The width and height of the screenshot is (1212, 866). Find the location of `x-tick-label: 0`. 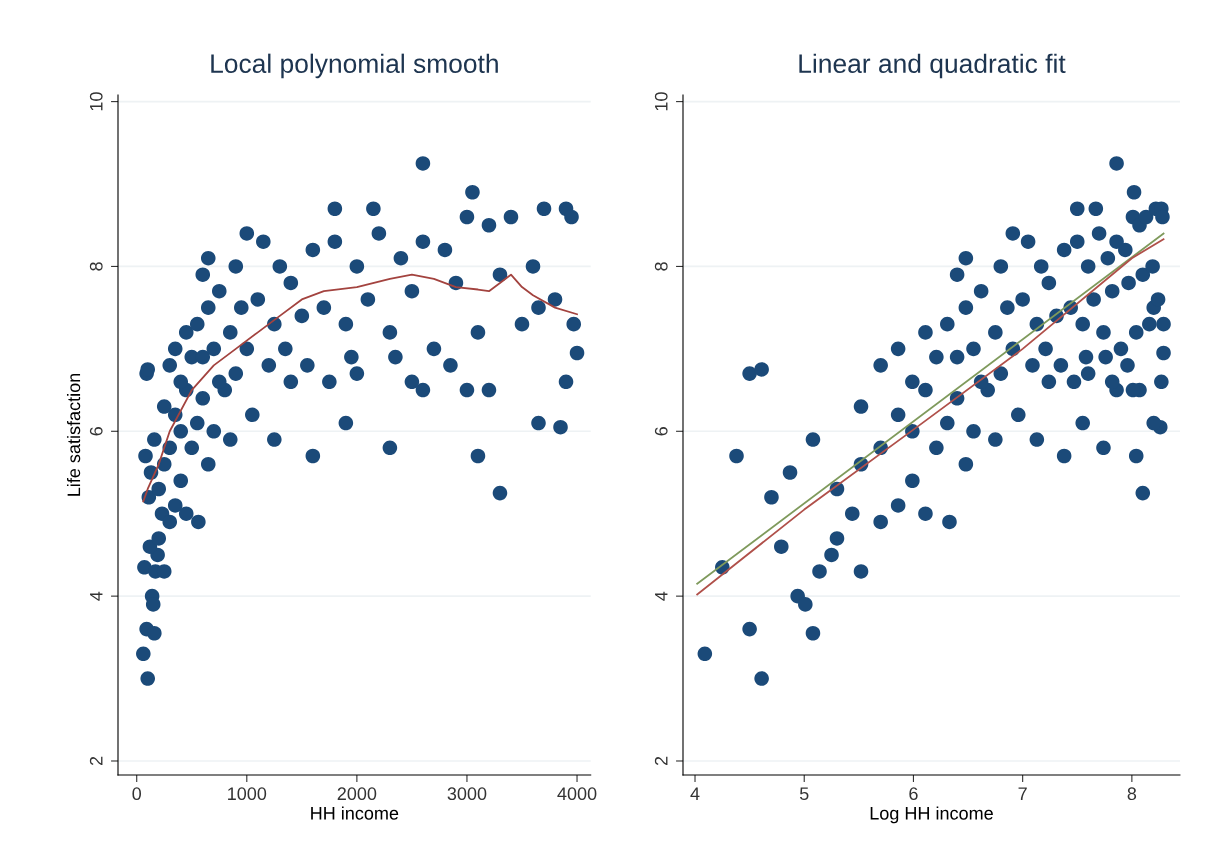

x-tick-label: 0 is located at coordinates (137, 794).